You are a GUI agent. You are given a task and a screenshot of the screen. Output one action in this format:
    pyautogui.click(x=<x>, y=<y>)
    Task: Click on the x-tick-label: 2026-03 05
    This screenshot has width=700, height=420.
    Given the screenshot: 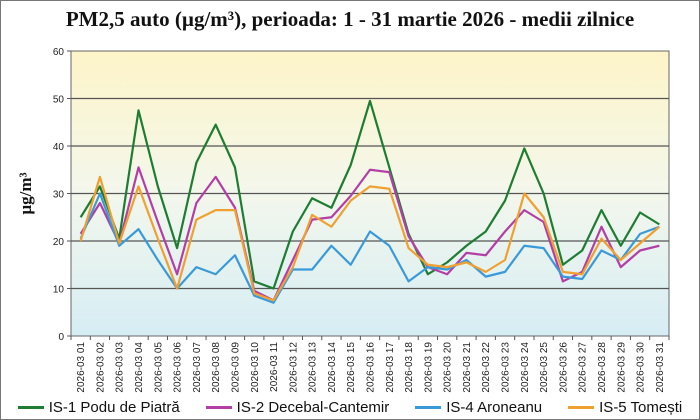 What is the action you would take?
    pyautogui.click(x=158, y=367)
    